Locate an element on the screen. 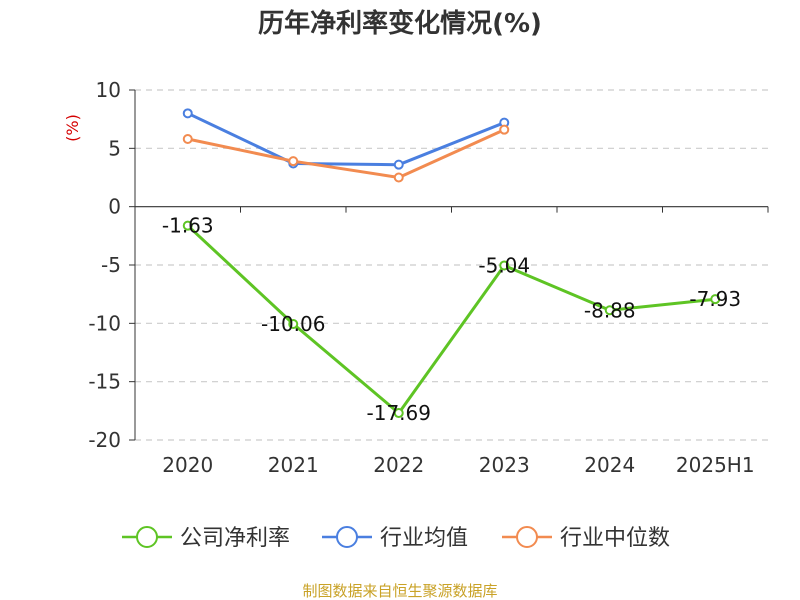 Image resolution: width=800 pixels, height=600 pixels. data-label: -8.88 is located at coordinates (610, 310).